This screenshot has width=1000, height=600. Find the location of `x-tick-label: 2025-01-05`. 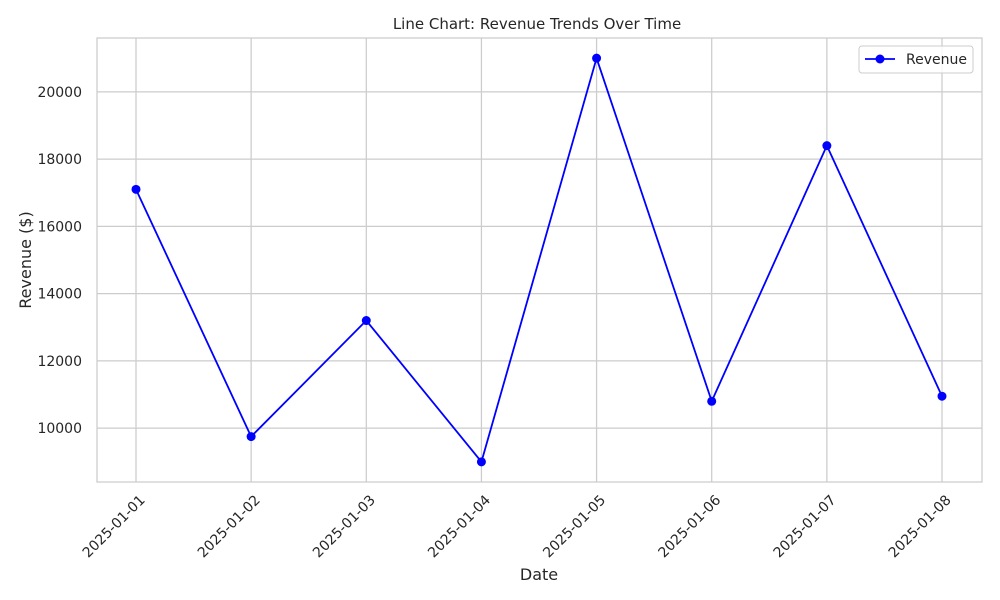

x-tick-label: 2025-01-05 is located at coordinates (574, 526).